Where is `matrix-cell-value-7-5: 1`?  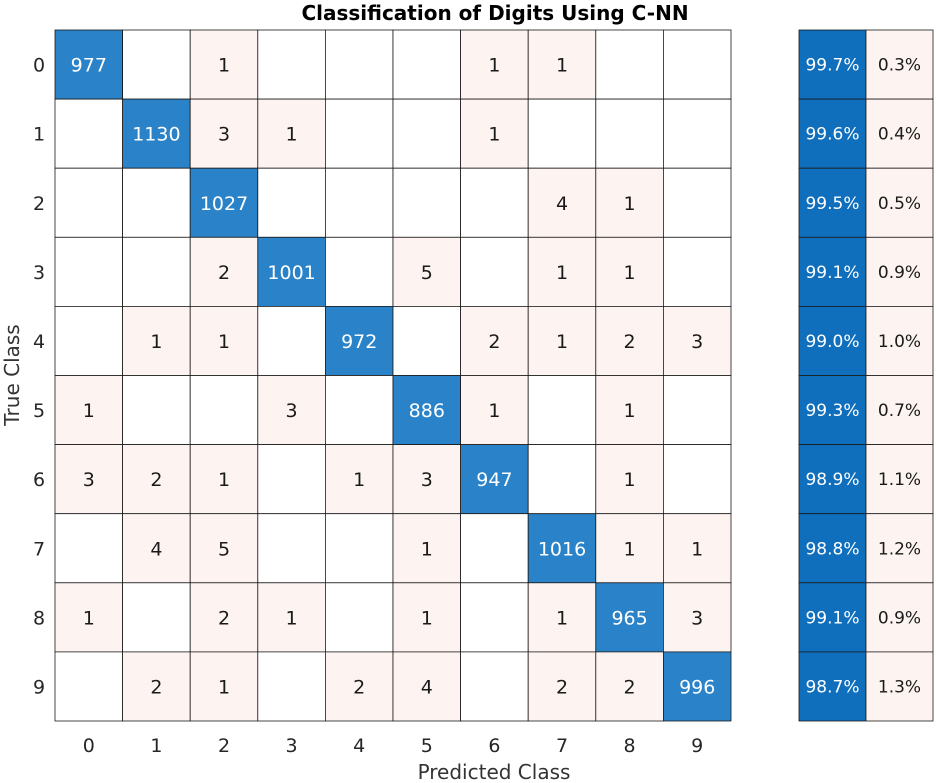 matrix-cell-value-7-5: 1 is located at coordinates (427, 549).